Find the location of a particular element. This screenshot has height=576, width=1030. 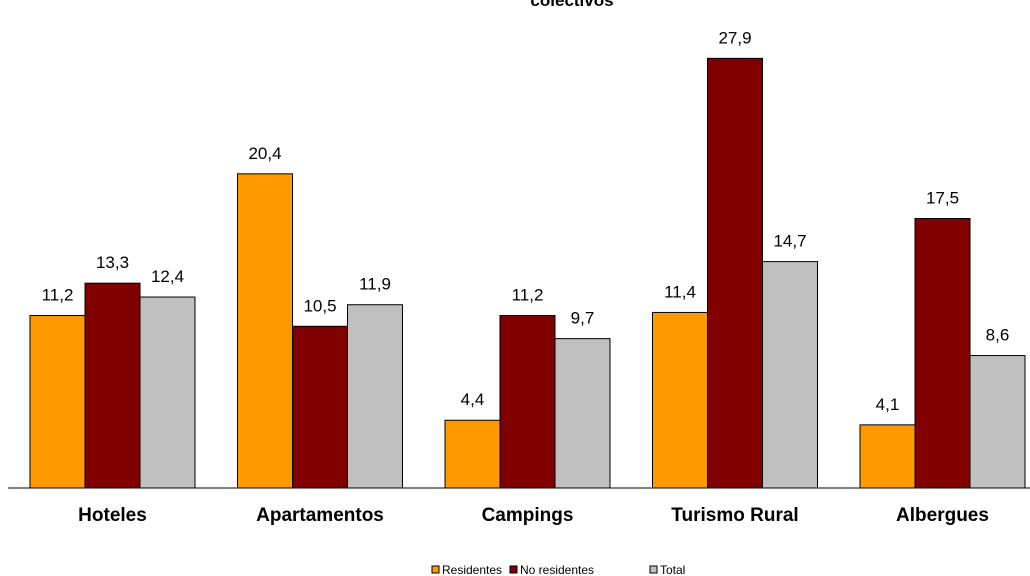

value-label: 14,7 is located at coordinates (789, 241).